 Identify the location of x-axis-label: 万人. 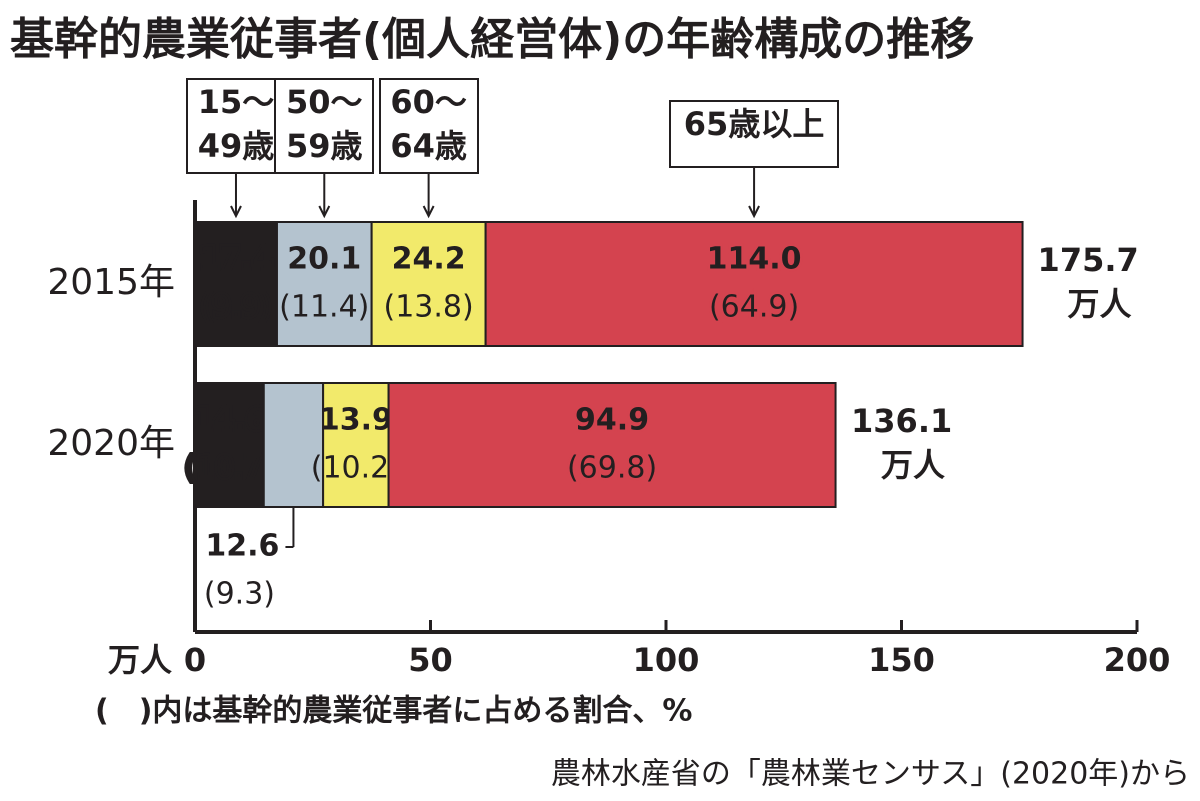
(140, 660).